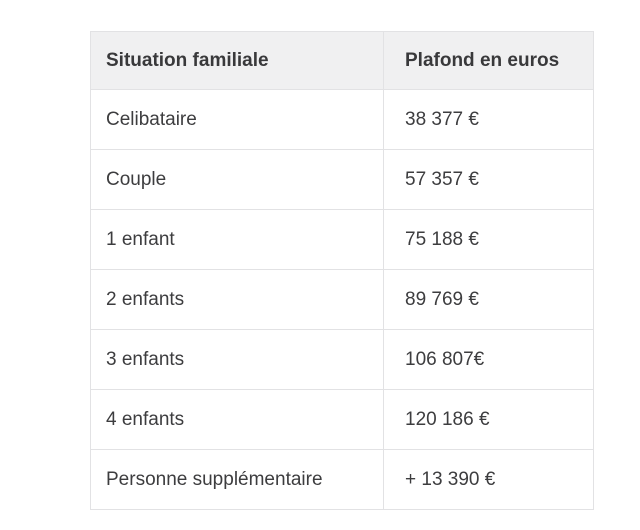 Image resolution: width=640 pixels, height=530 pixels. I want to click on table-row: Personne supplémentaire + 13 390 €, so click(342, 479).